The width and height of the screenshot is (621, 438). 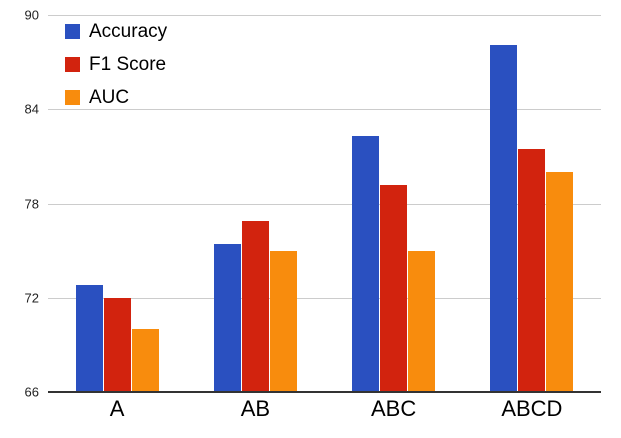 I want to click on legend: Accuracy F1 Score AUC, so click(x=116, y=71).